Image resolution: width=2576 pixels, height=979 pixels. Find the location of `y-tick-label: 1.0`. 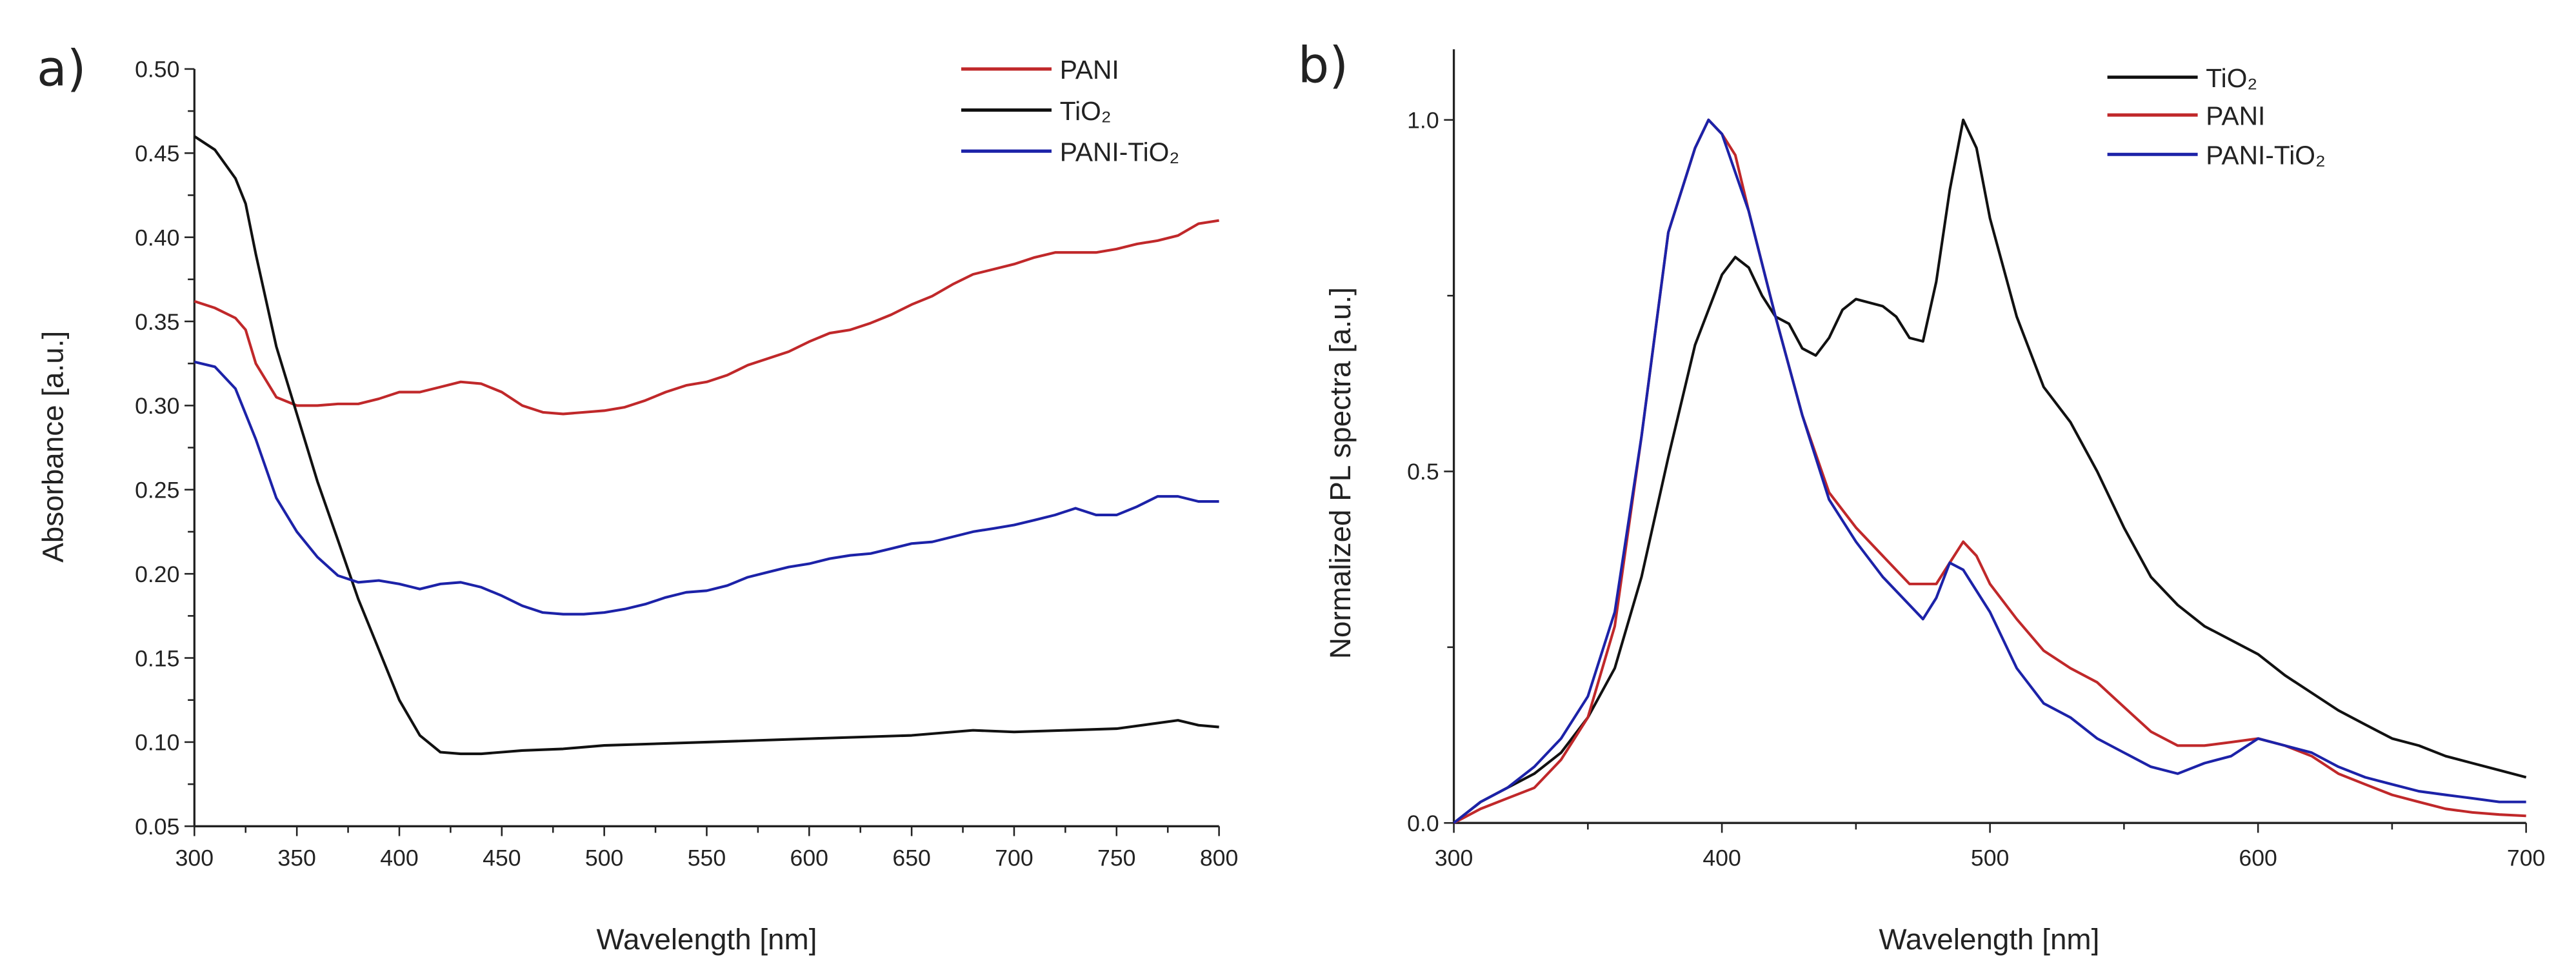

y-tick-label: 1.0 is located at coordinates (1423, 121).